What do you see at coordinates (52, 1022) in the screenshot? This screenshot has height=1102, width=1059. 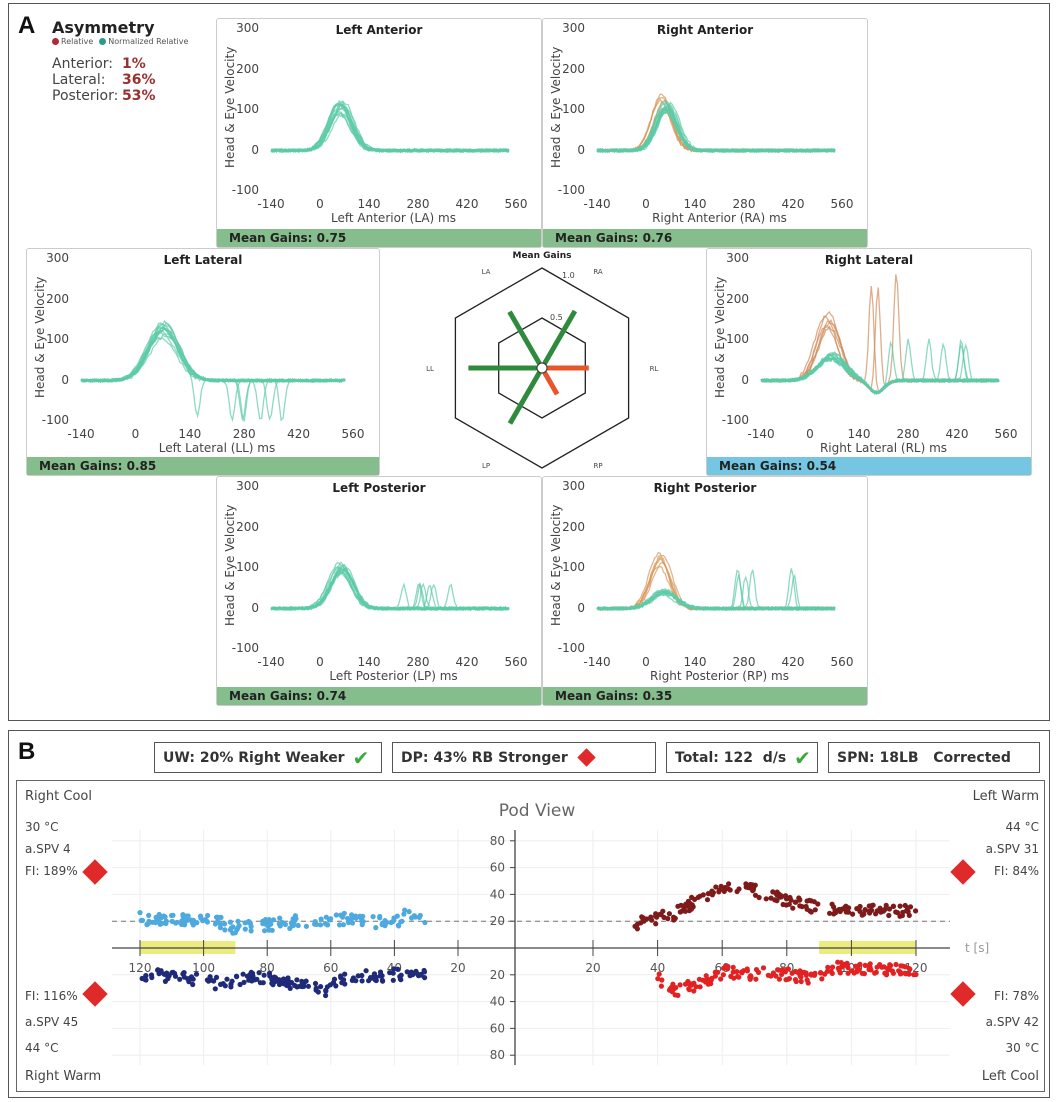 I see `left-bottom-label: a.SPV 45` at bounding box center [52, 1022].